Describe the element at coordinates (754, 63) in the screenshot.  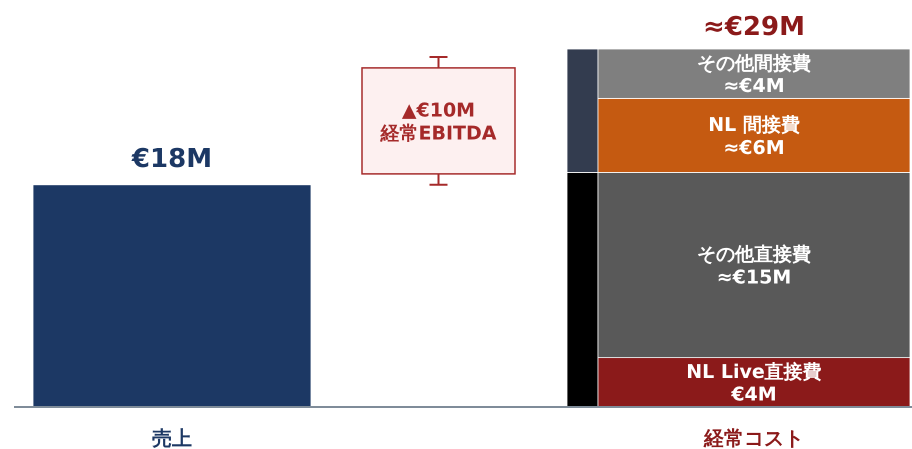
I see `series-label: その他間接費` at that location.